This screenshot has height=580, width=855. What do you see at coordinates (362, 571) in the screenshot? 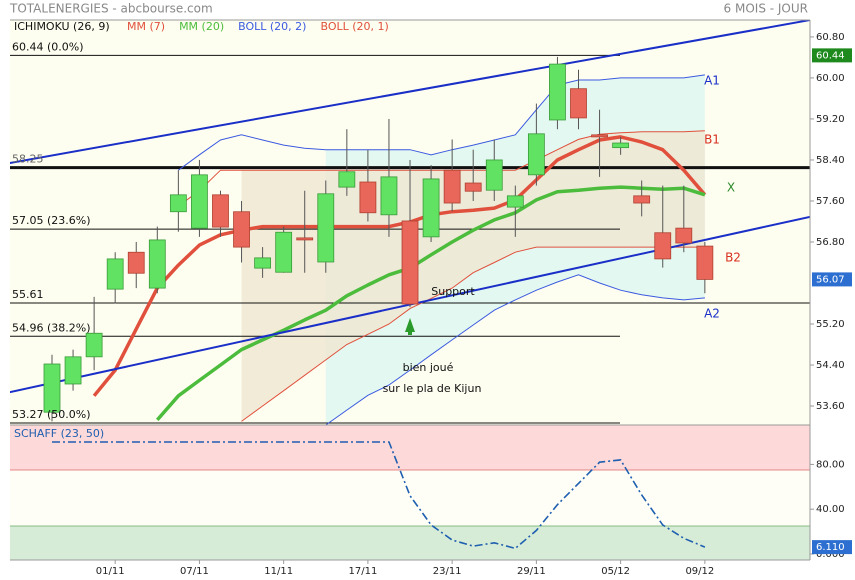
I see `x-tick-label: 17/11` at bounding box center [362, 571].